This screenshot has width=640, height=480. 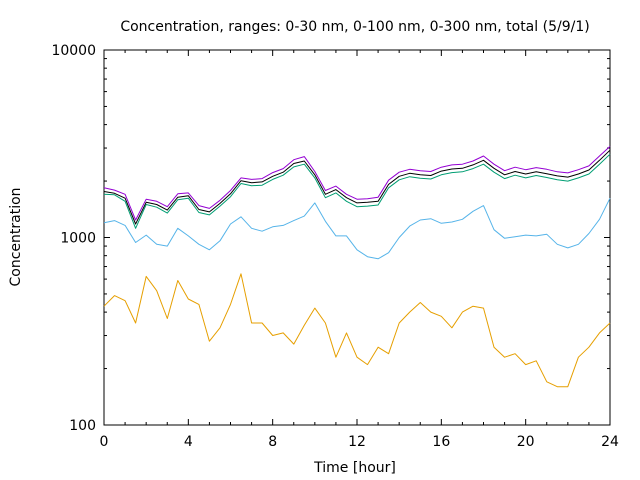 I want to click on y-axis-title: Concentration, so click(x=16, y=236).